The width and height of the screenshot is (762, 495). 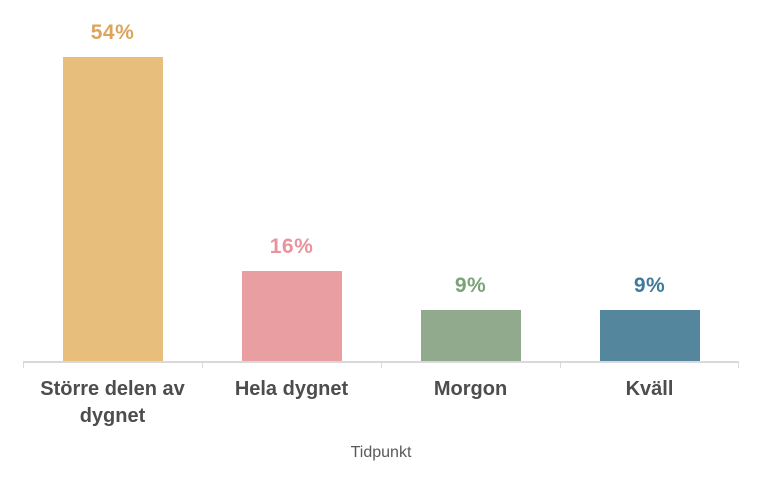 I want to click on bar-value-label: 16%, so click(x=291, y=246).